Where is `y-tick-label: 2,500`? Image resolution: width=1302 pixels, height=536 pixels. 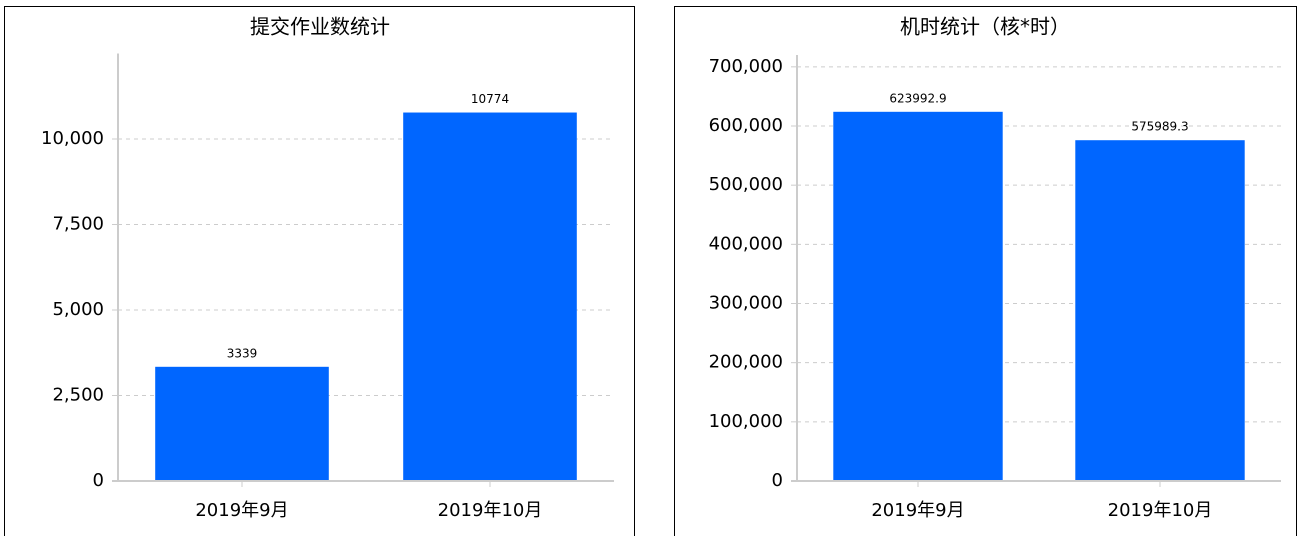
y-tick-label: 2,500 is located at coordinates (78, 395).